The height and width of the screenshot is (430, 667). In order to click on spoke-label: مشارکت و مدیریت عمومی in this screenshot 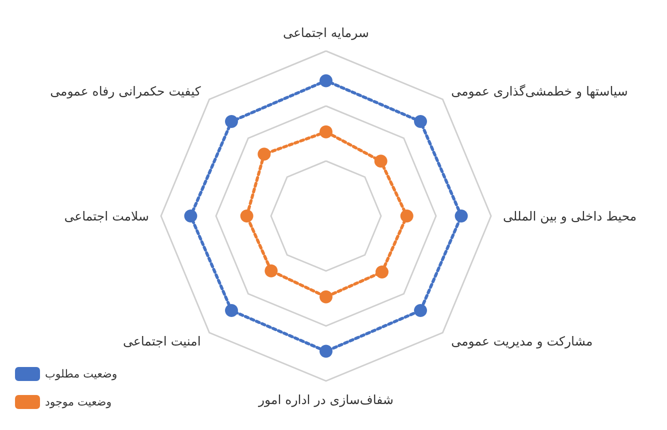, I will do `click(522, 342)`.